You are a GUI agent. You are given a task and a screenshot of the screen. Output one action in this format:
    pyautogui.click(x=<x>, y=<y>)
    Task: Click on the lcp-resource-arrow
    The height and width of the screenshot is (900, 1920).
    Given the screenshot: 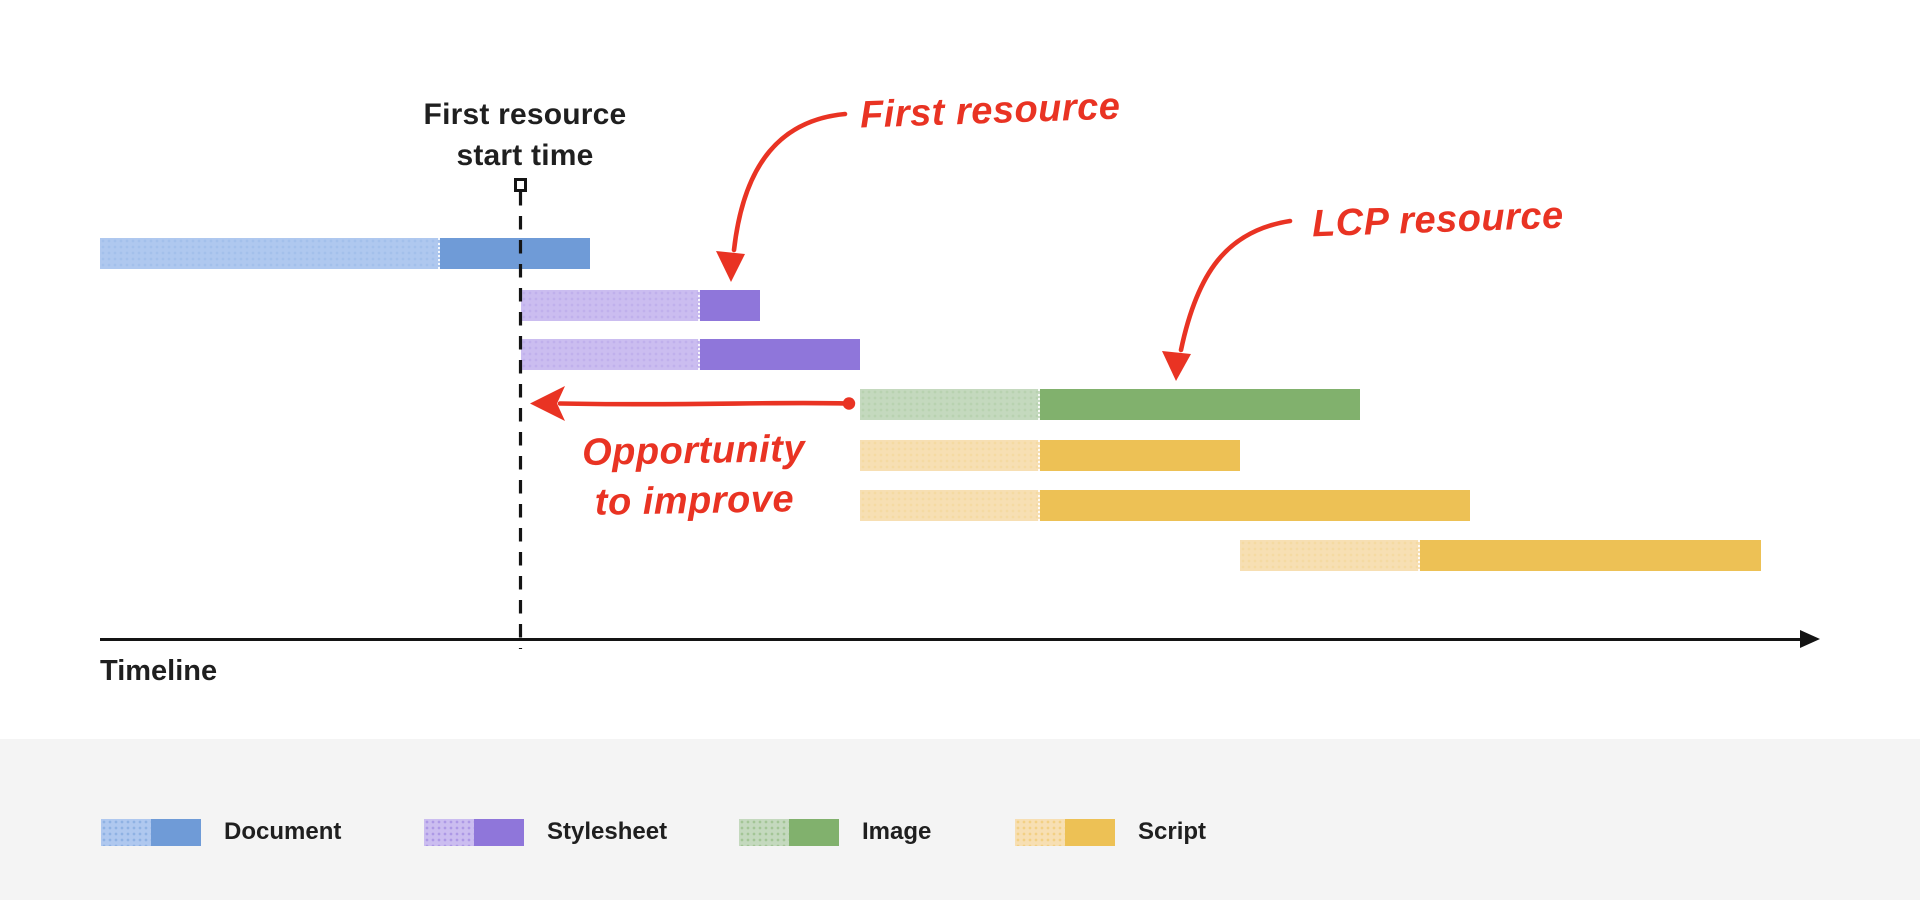 What is the action you would take?
    pyautogui.click(x=1235, y=285)
    